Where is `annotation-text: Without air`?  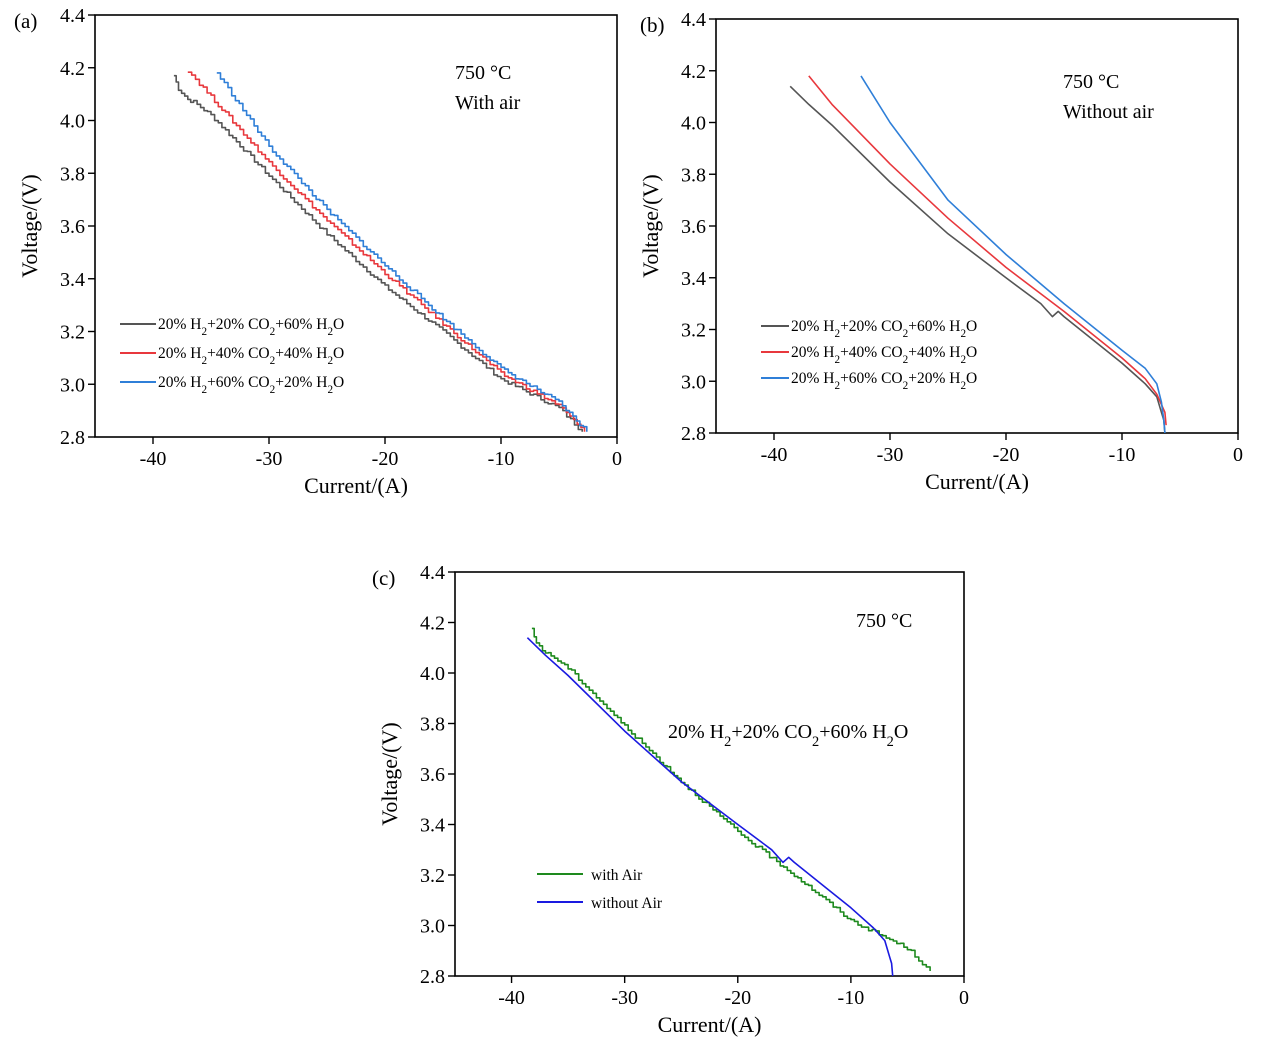 annotation-text: Without air is located at coordinates (1108, 112).